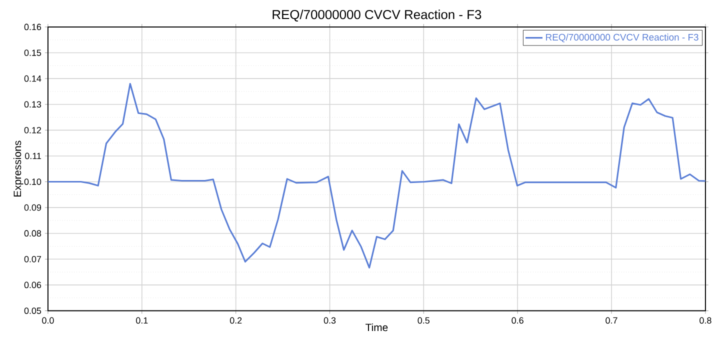 The image size is (715, 344). Describe the element at coordinates (518, 320) in the screenshot. I see `x-tick-label: 0.6` at that location.